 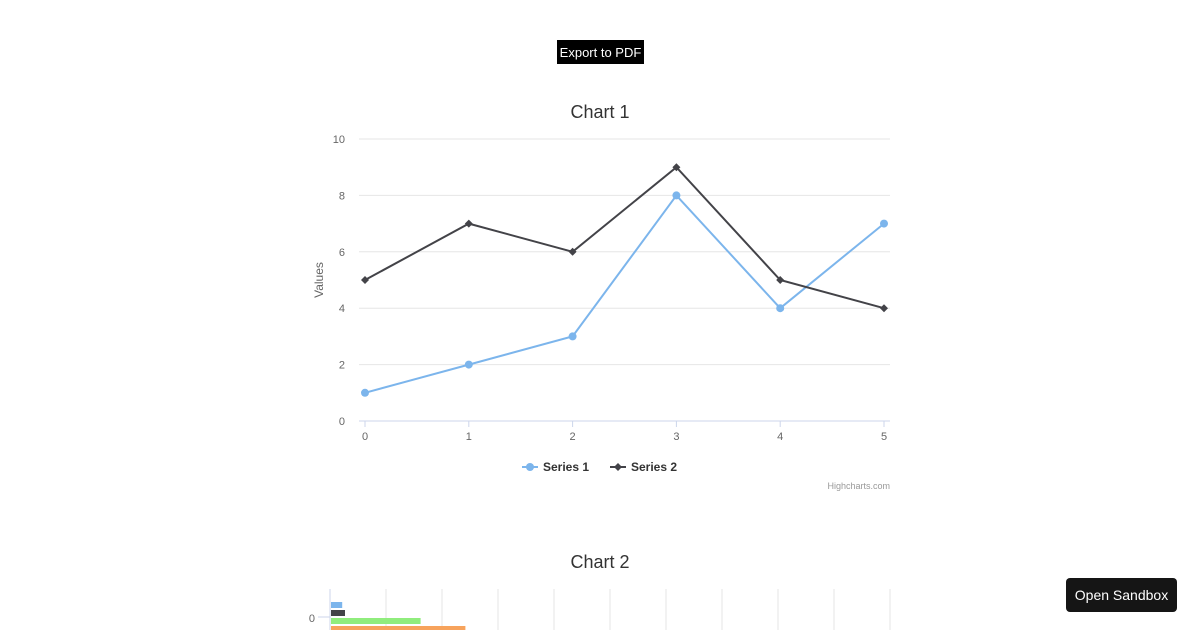 I want to click on legend-item-series-2: Series 2, so click(x=643, y=467).